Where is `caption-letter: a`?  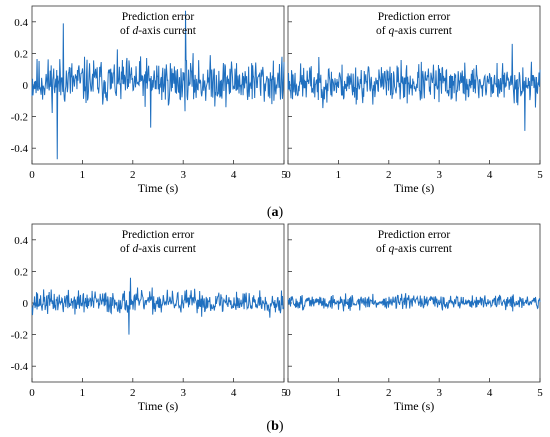 caption-letter: a is located at coordinates (275, 212).